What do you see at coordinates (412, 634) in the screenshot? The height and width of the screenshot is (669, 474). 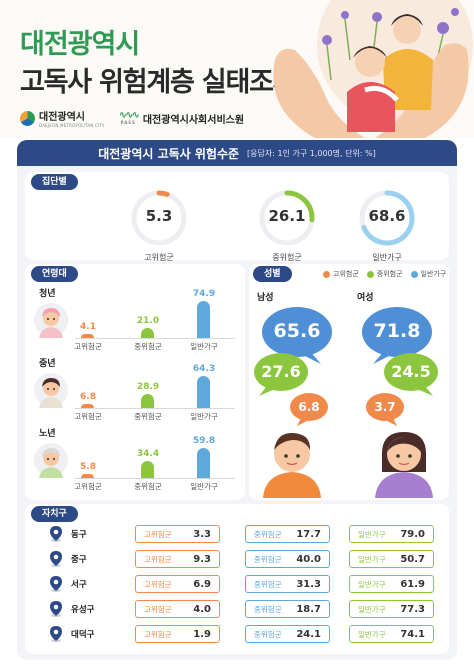 I see `district-cell-value: 74.1` at bounding box center [412, 634].